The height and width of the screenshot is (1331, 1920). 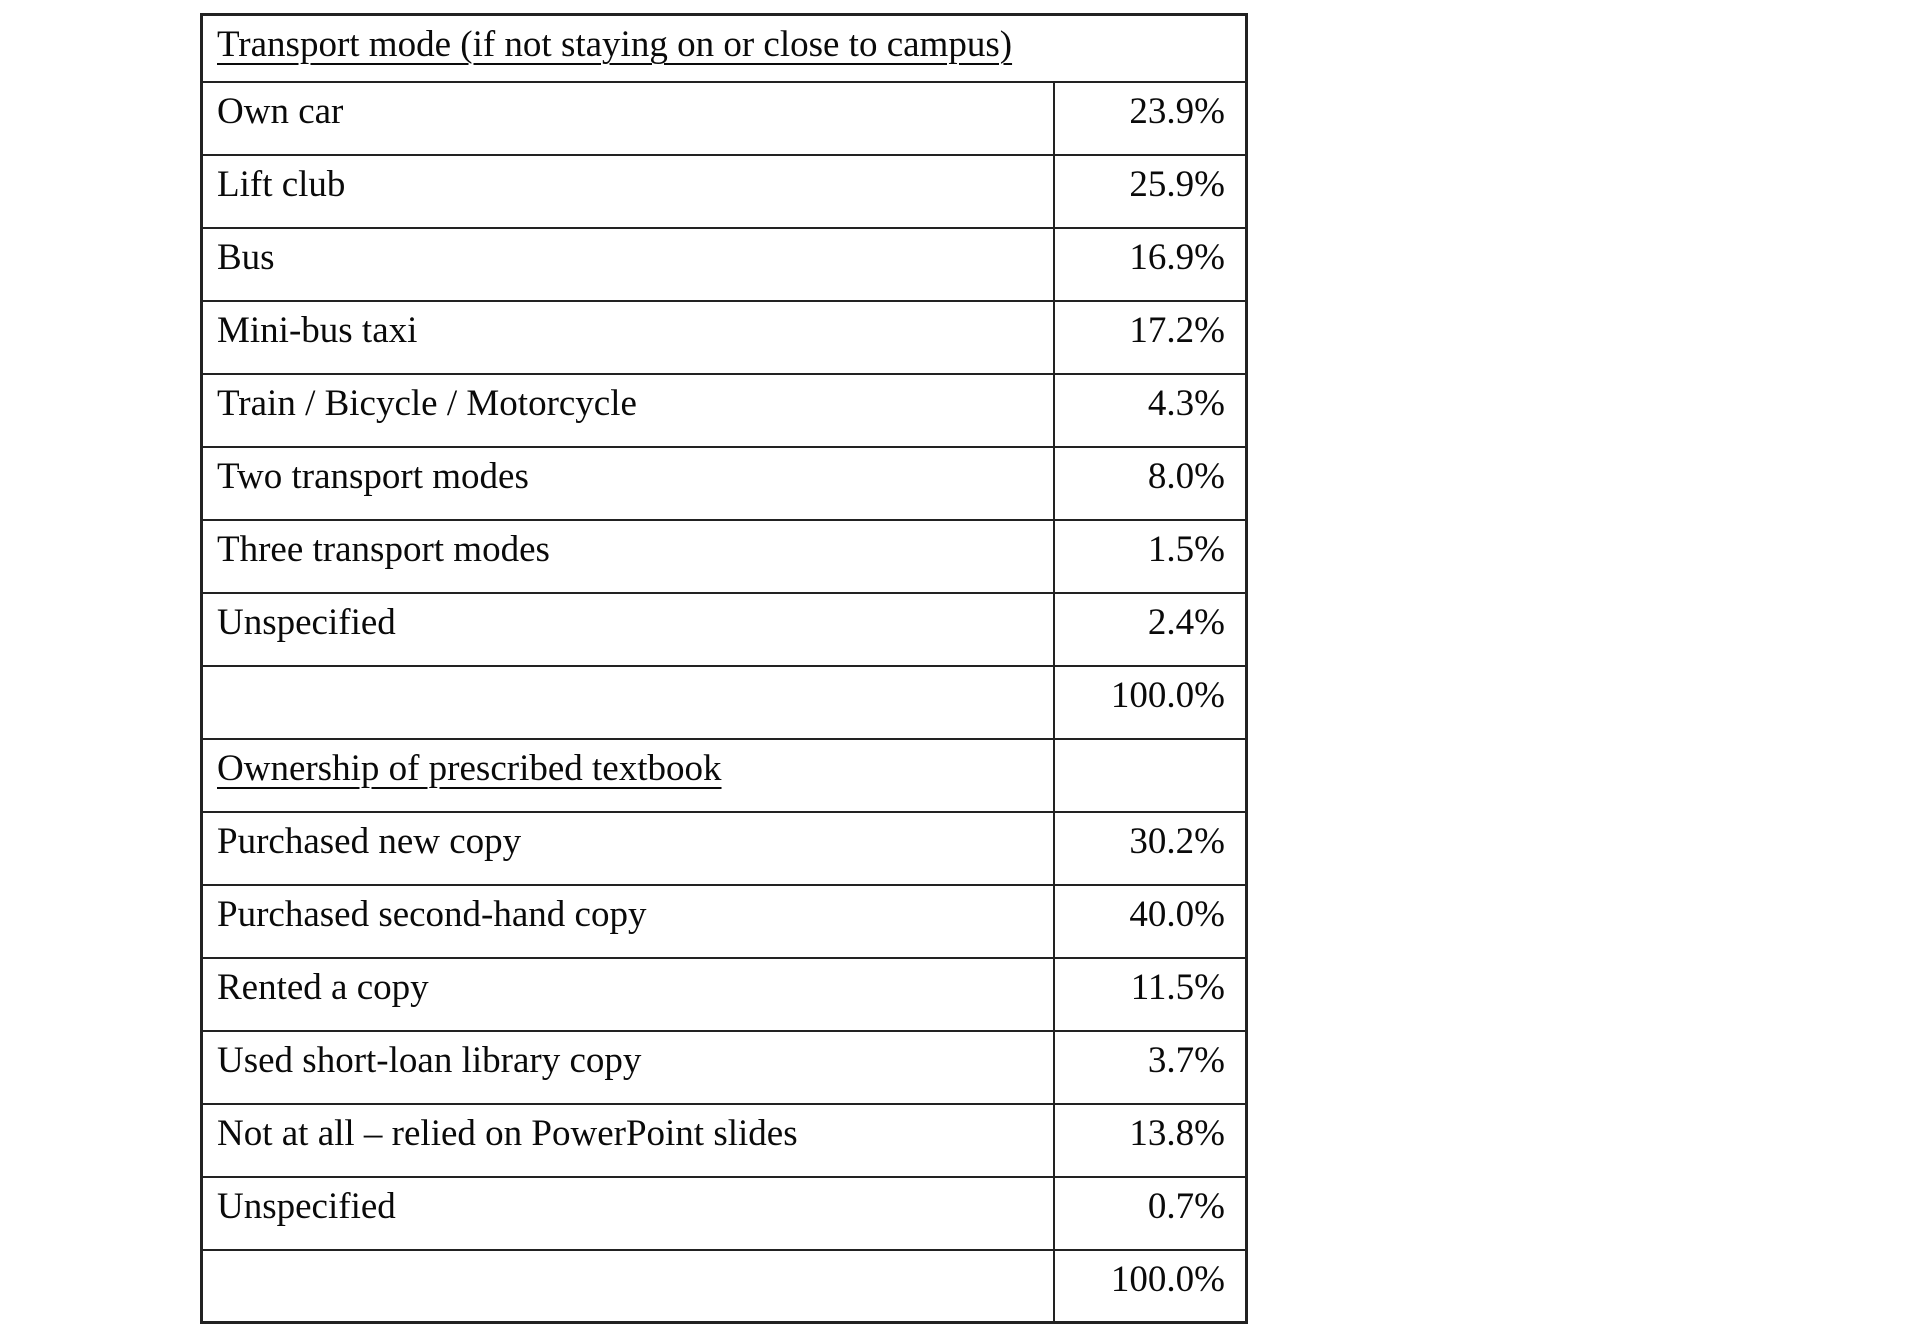 I want to click on table-row: Two transport modes 8.0%, so click(x=724, y=483).